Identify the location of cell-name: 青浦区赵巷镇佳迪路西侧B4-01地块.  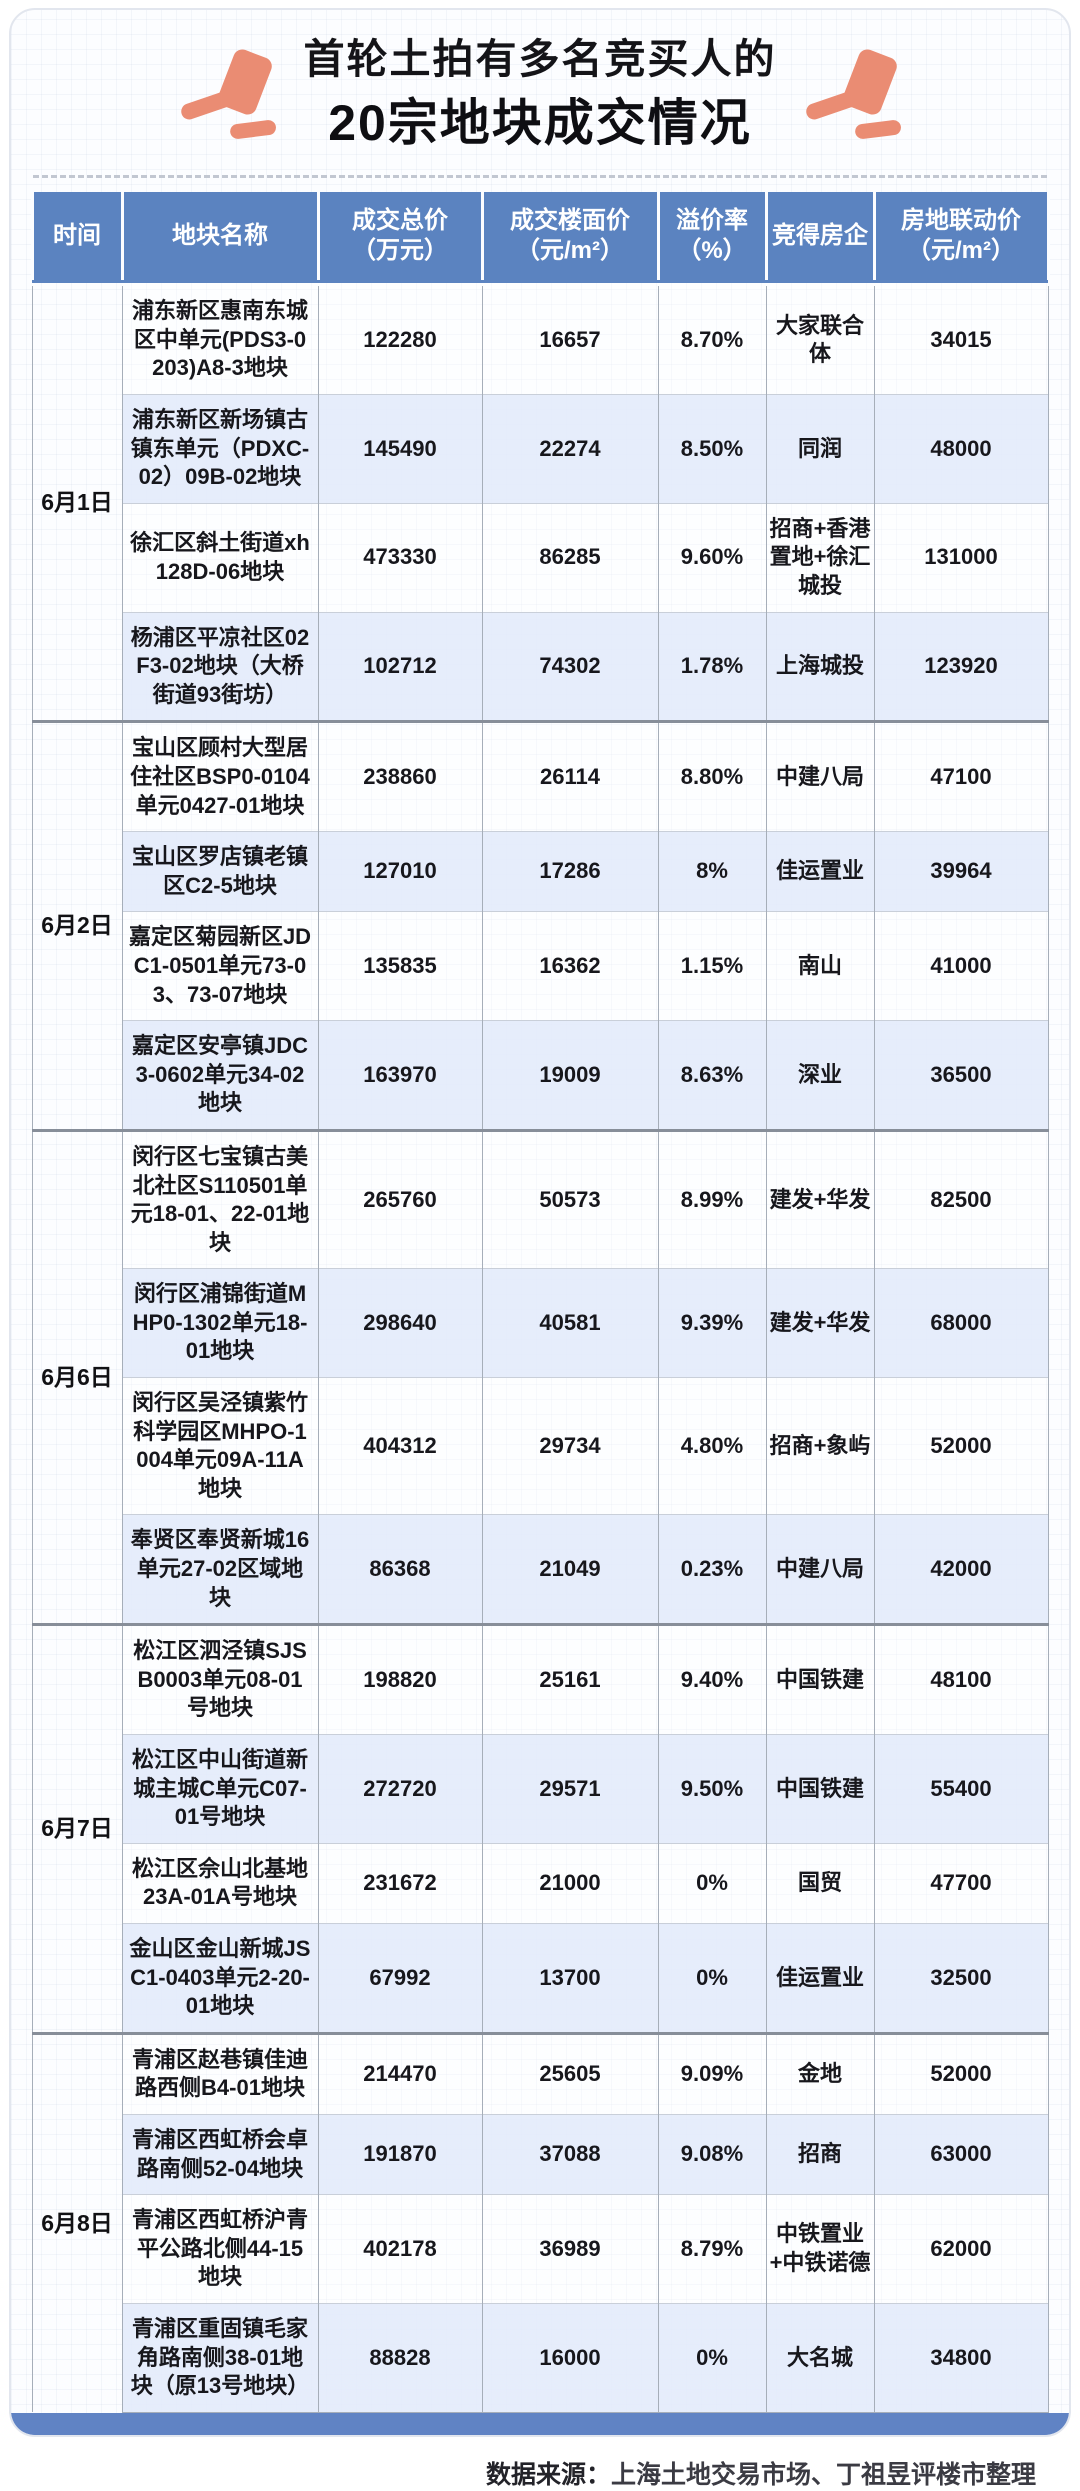
(220, 2073).